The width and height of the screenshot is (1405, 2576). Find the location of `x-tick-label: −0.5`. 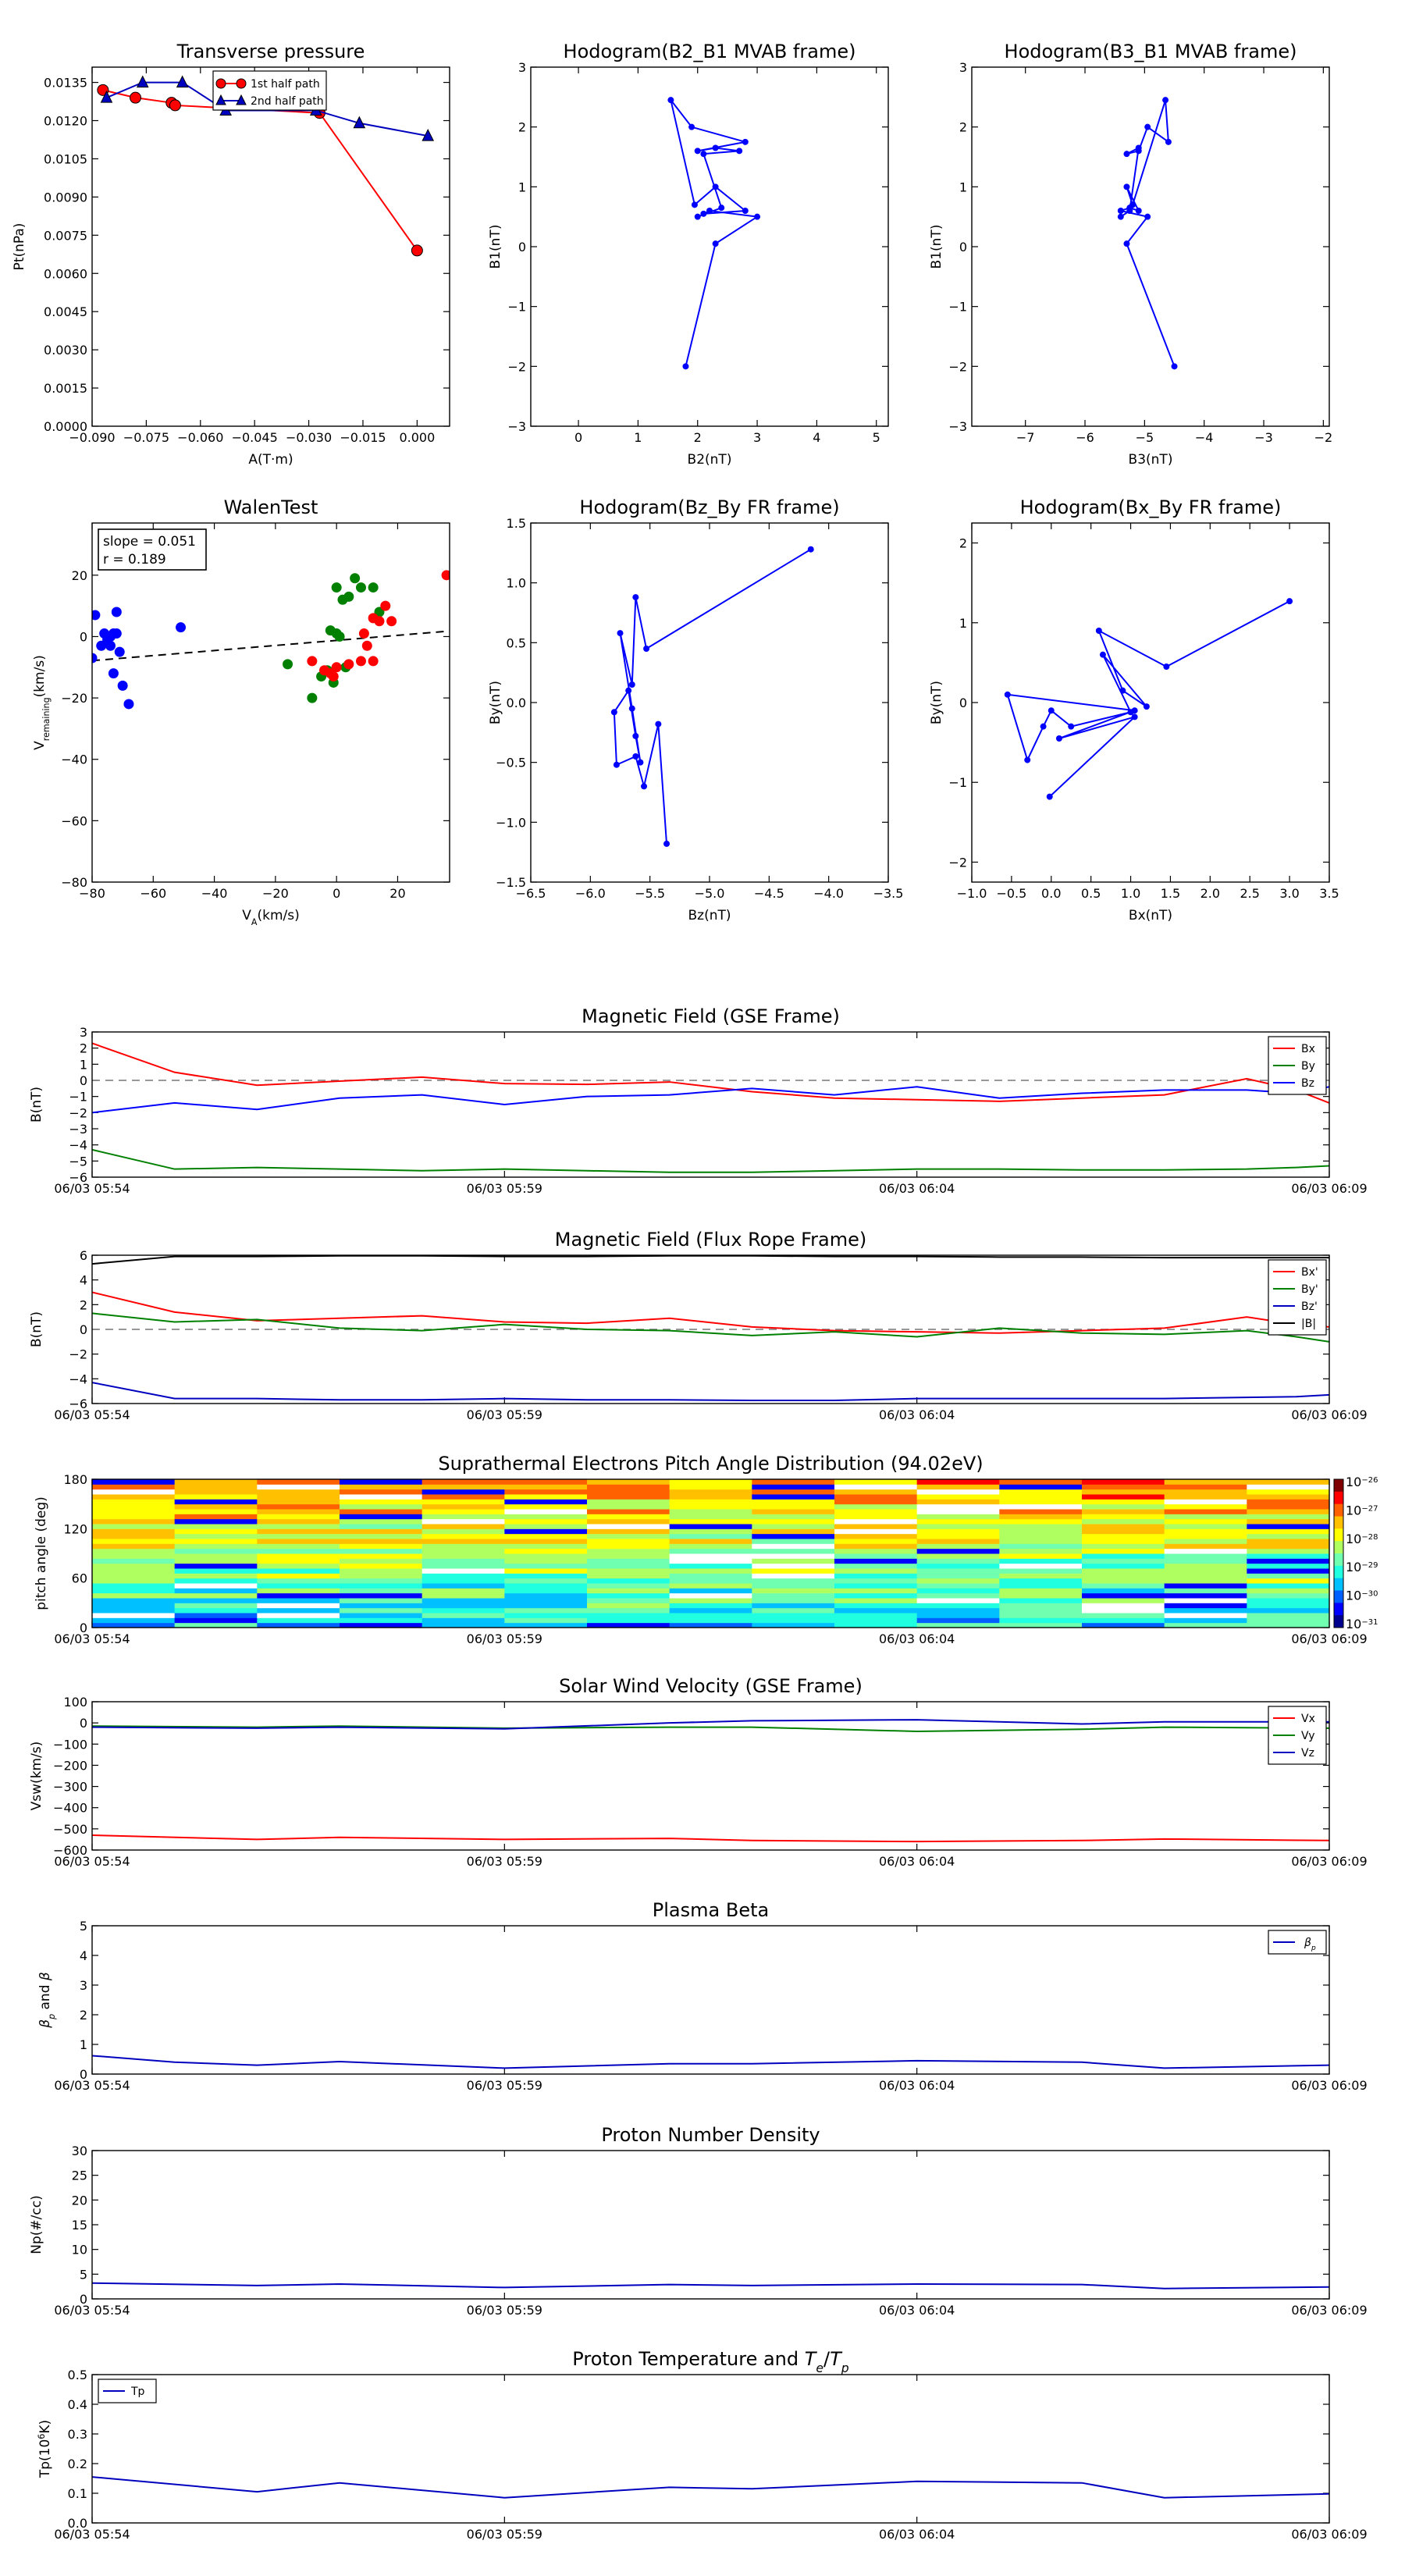

x-tick-label: −0.5 is located at coordinates (1011, 893).